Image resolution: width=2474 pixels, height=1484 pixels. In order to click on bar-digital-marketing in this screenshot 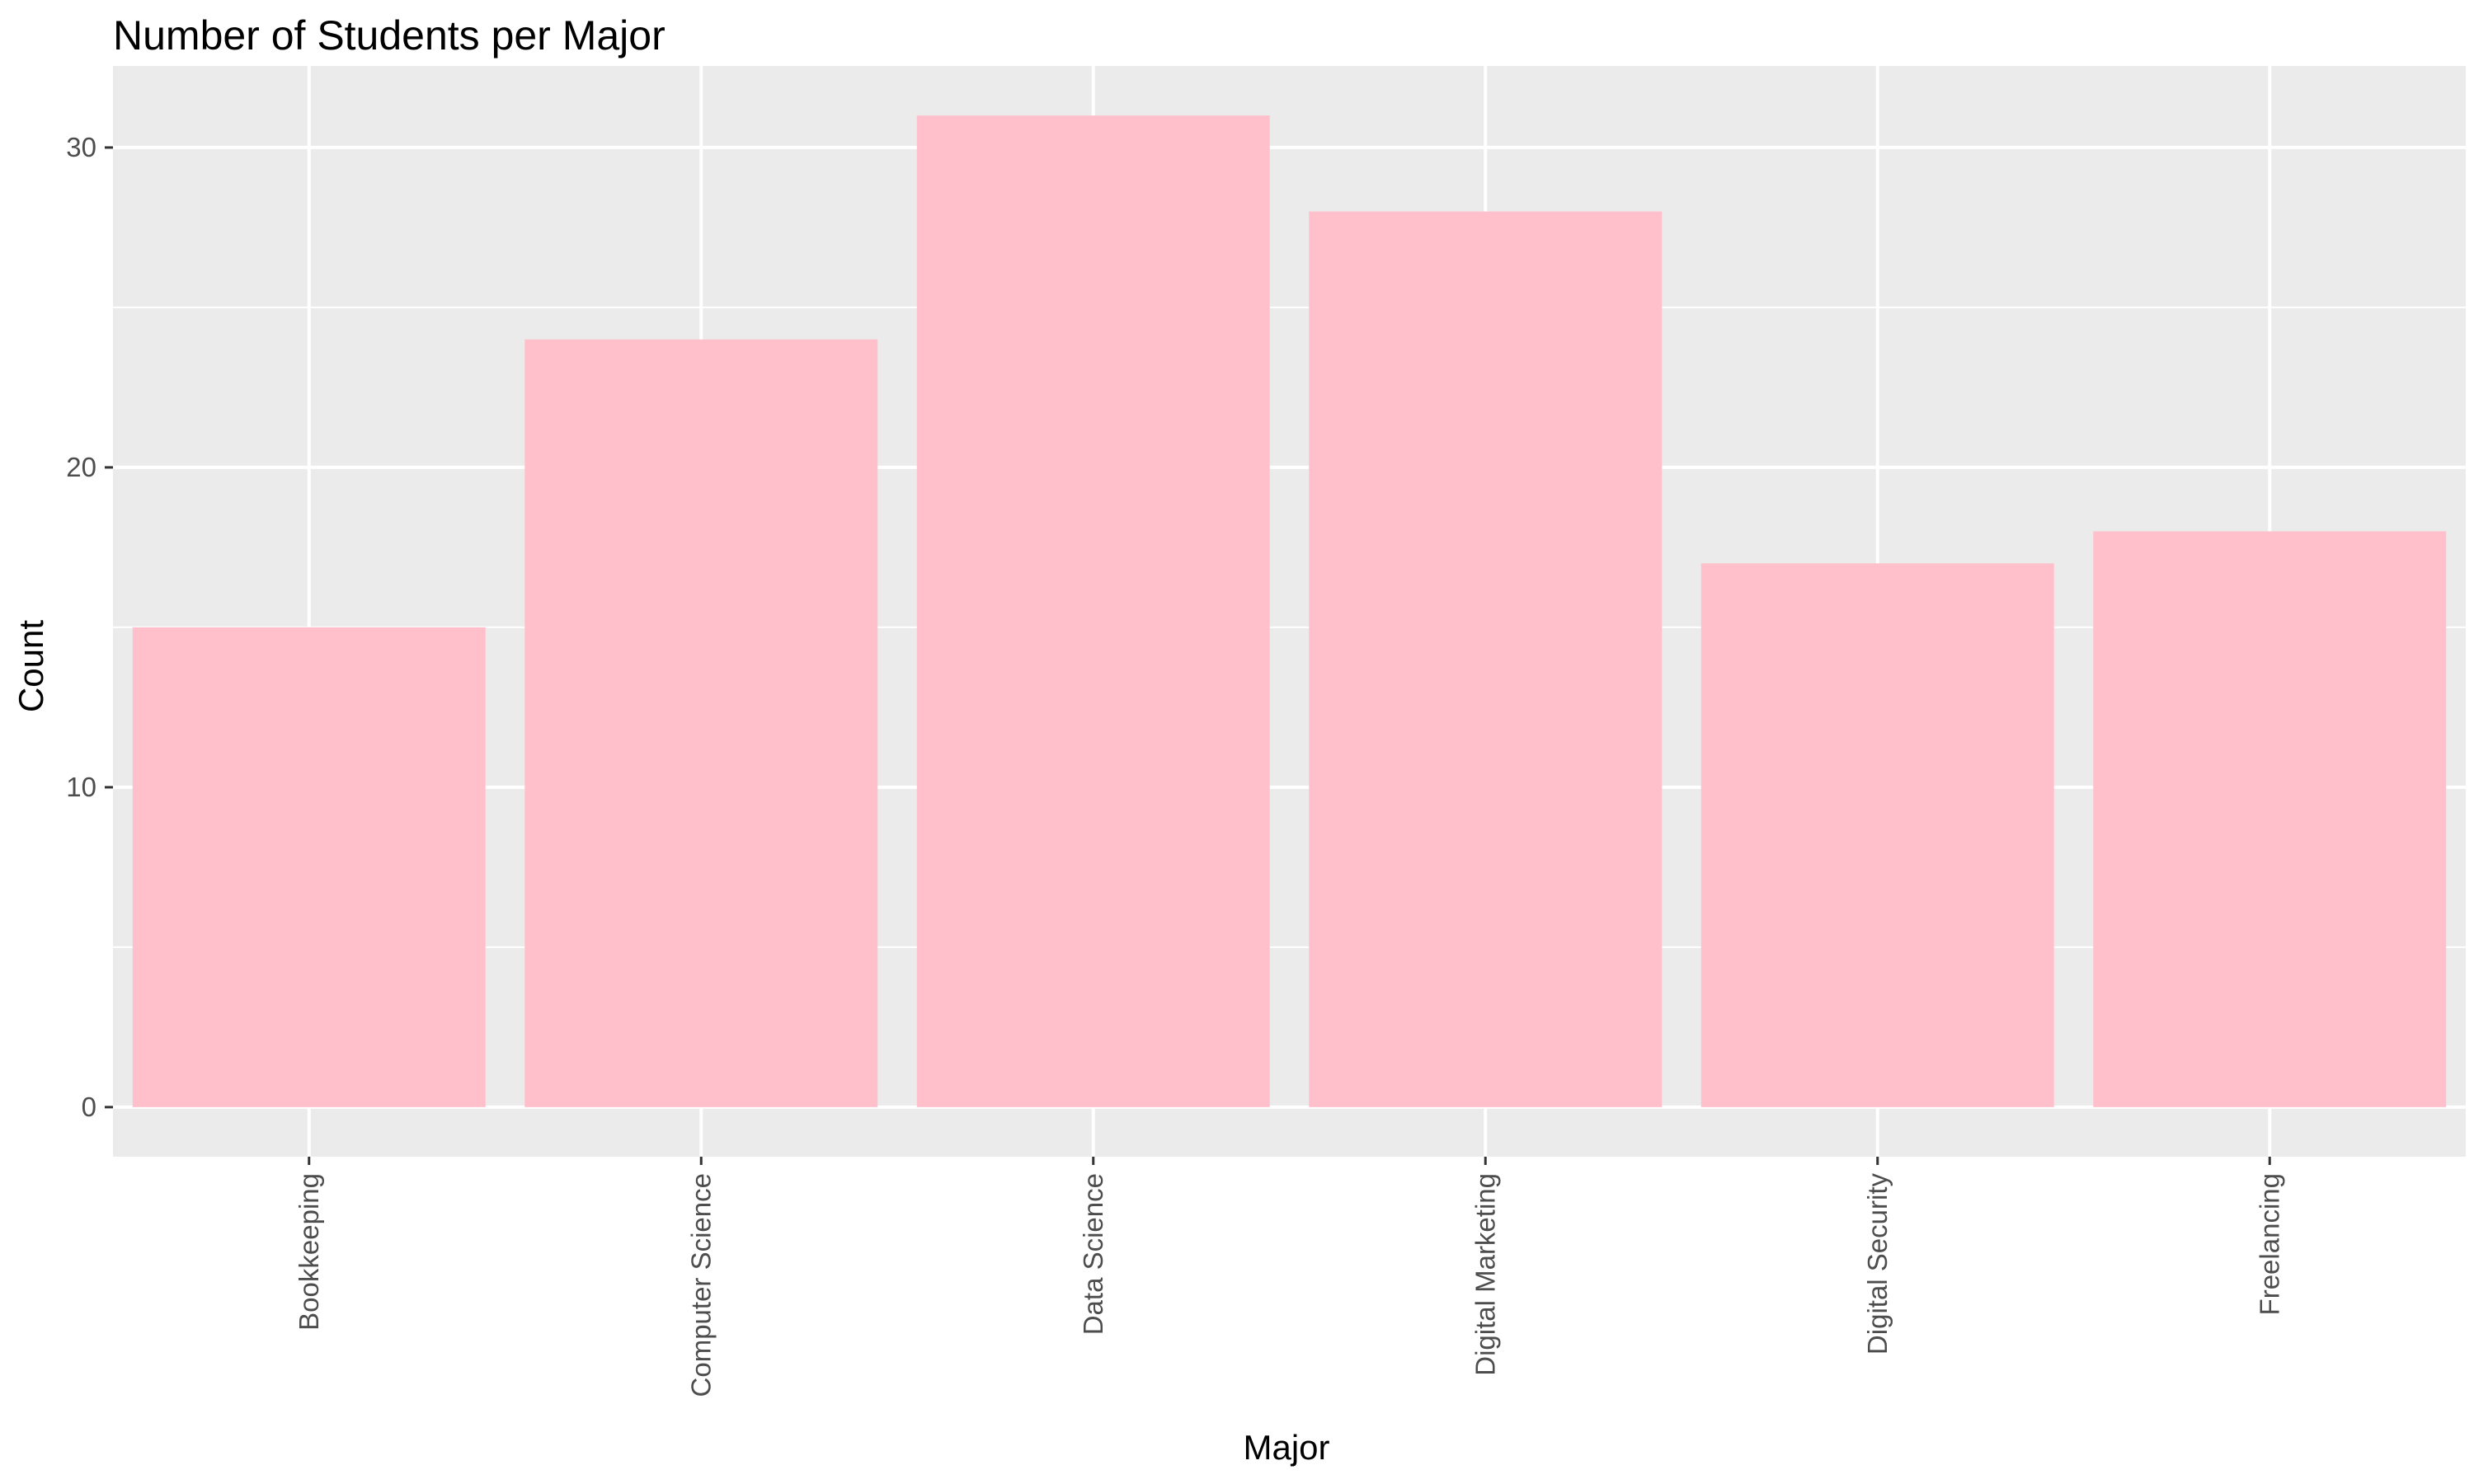, I will do `click(1486, 659)`.